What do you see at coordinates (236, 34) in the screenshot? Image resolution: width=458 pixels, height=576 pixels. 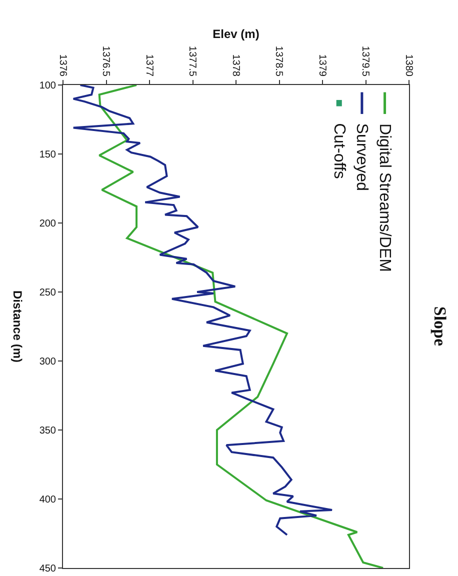 I see `x-axis-title: Elev (m)` at bounding box center [236, 34].